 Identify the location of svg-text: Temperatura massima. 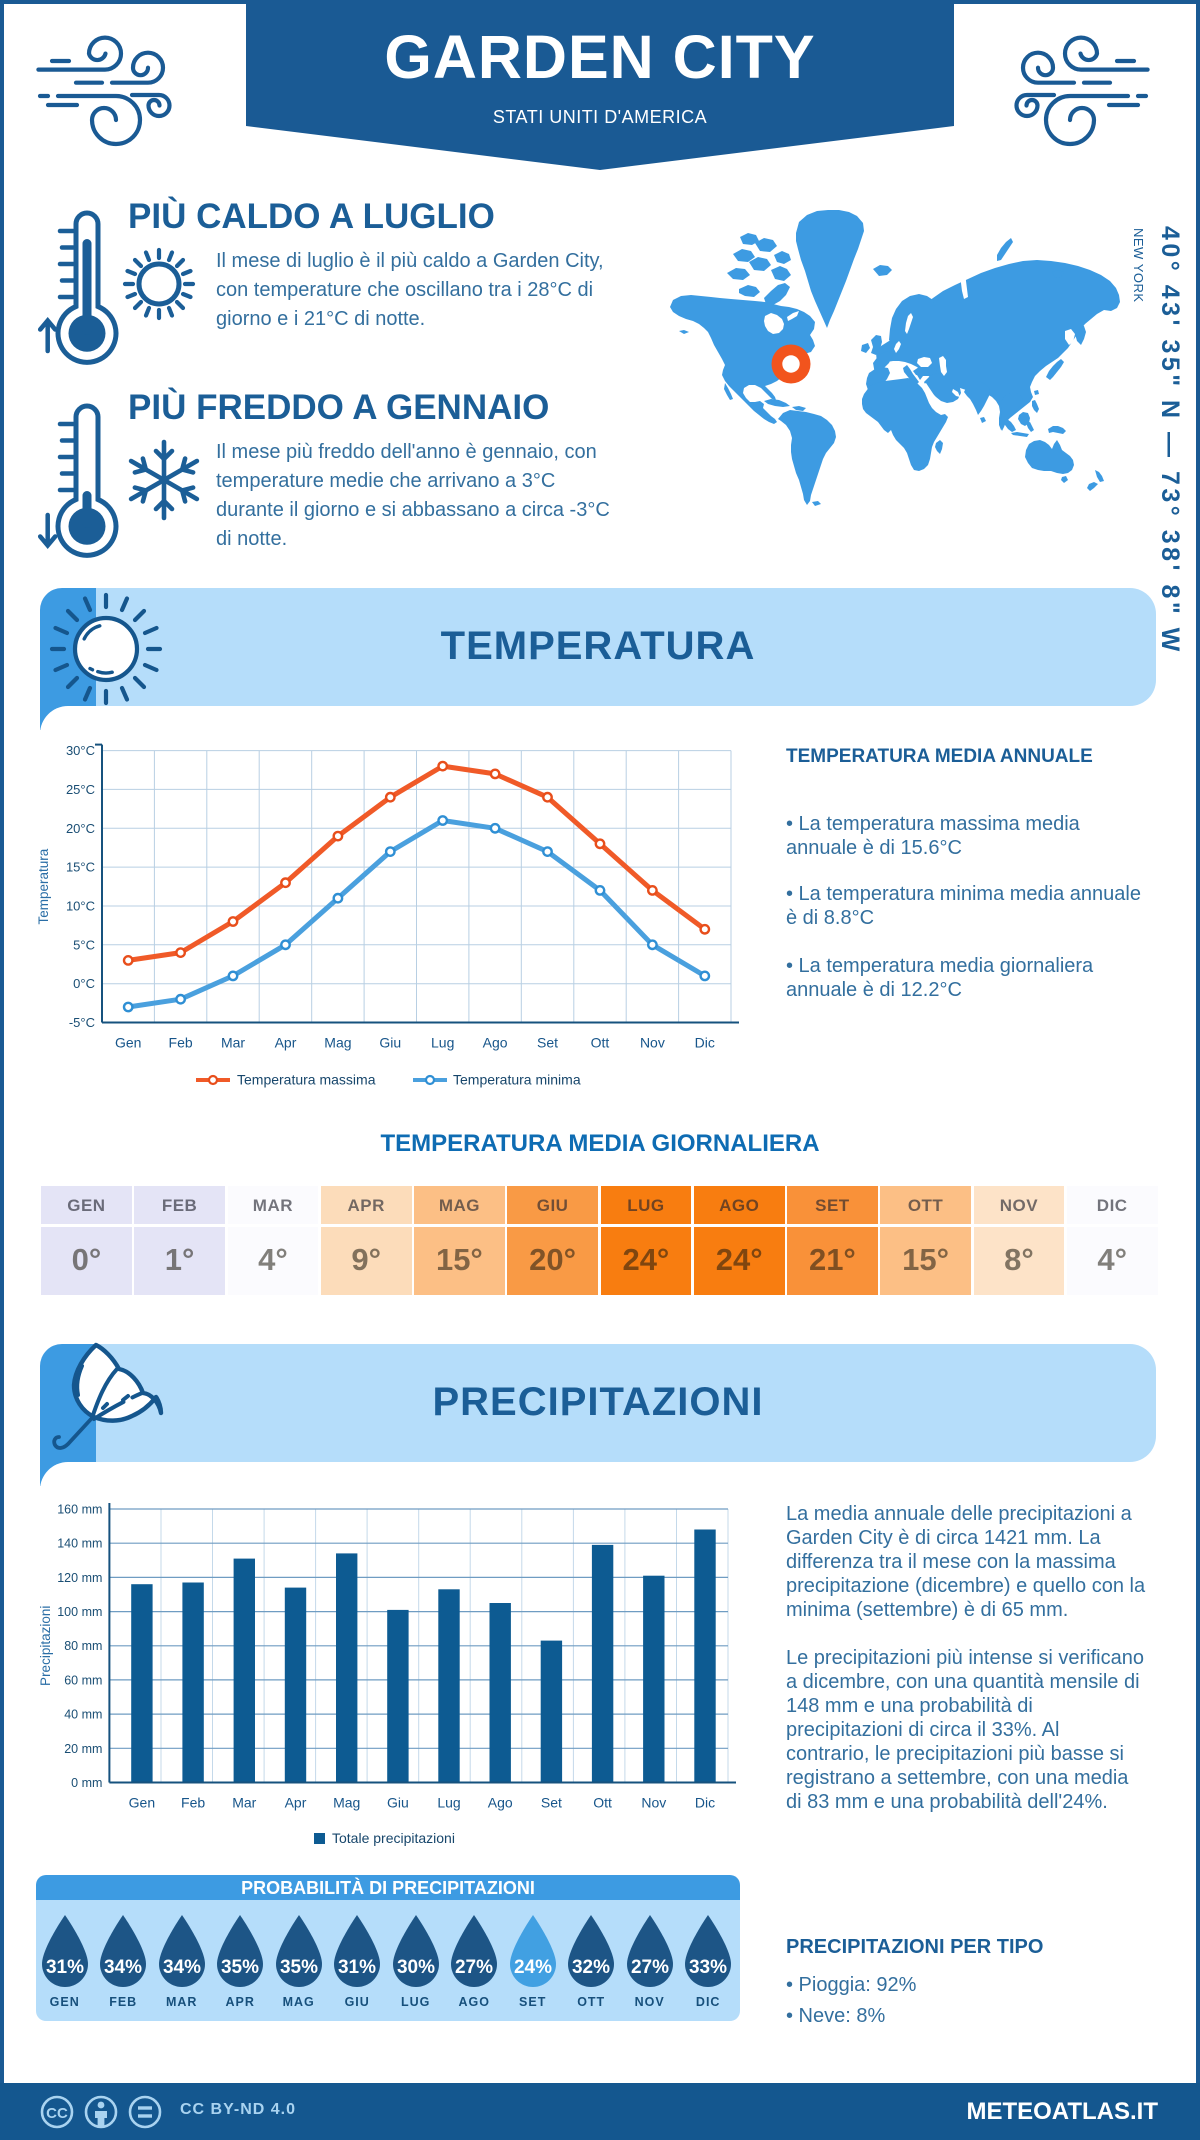
(306, 1080).